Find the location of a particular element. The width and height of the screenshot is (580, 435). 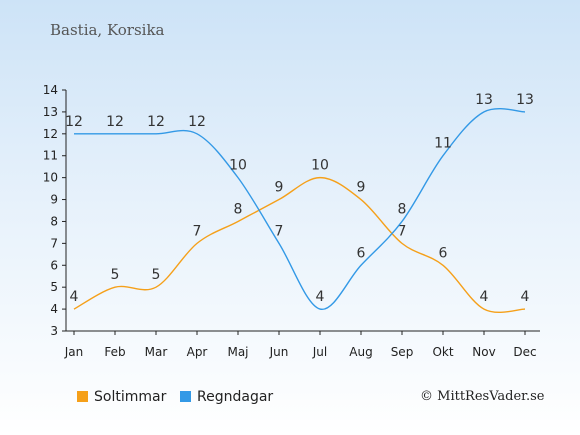

y-tick-label-6: 6 is located at coordinates (54, 265).